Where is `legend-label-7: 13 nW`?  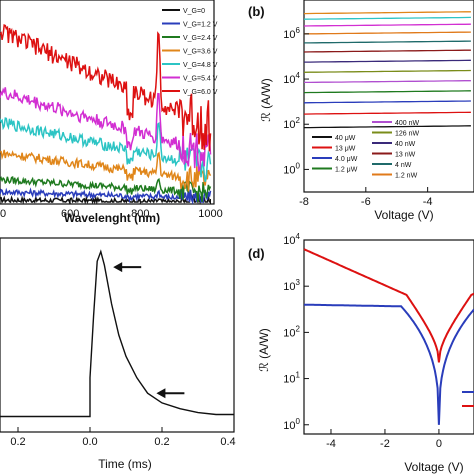 legend-label-7: 13 nW is located at coordinates (405, 155).